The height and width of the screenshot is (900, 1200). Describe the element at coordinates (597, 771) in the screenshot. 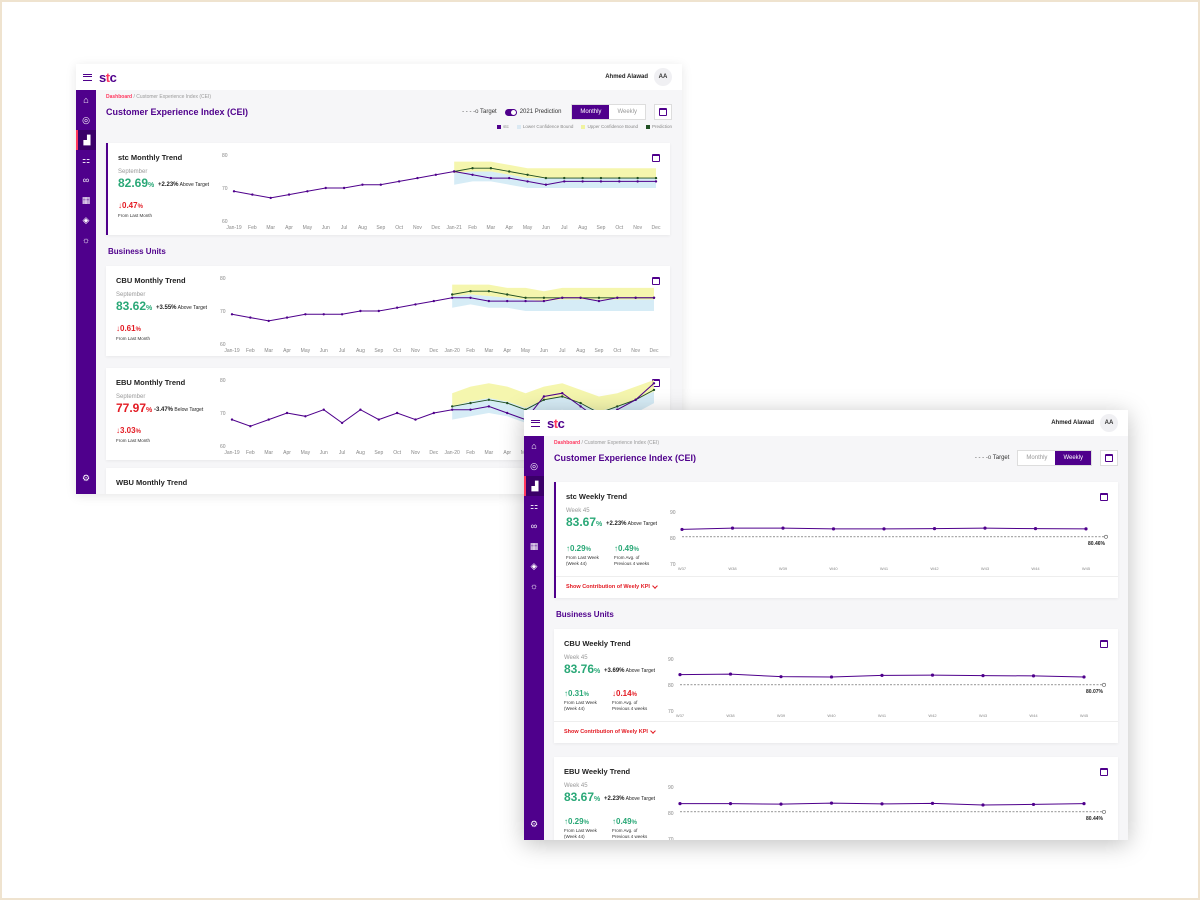

I see `card-title: EBU Weekly Trend` at that location.